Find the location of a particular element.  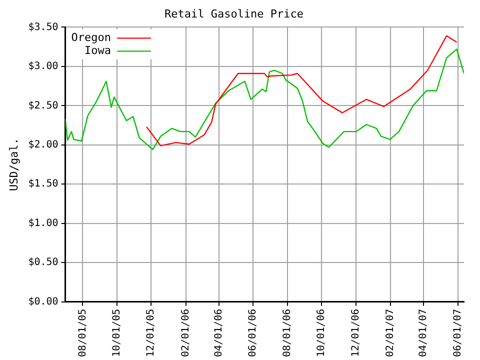

x-tick-label: 02/01/07 is located at coordinates (390, 333).